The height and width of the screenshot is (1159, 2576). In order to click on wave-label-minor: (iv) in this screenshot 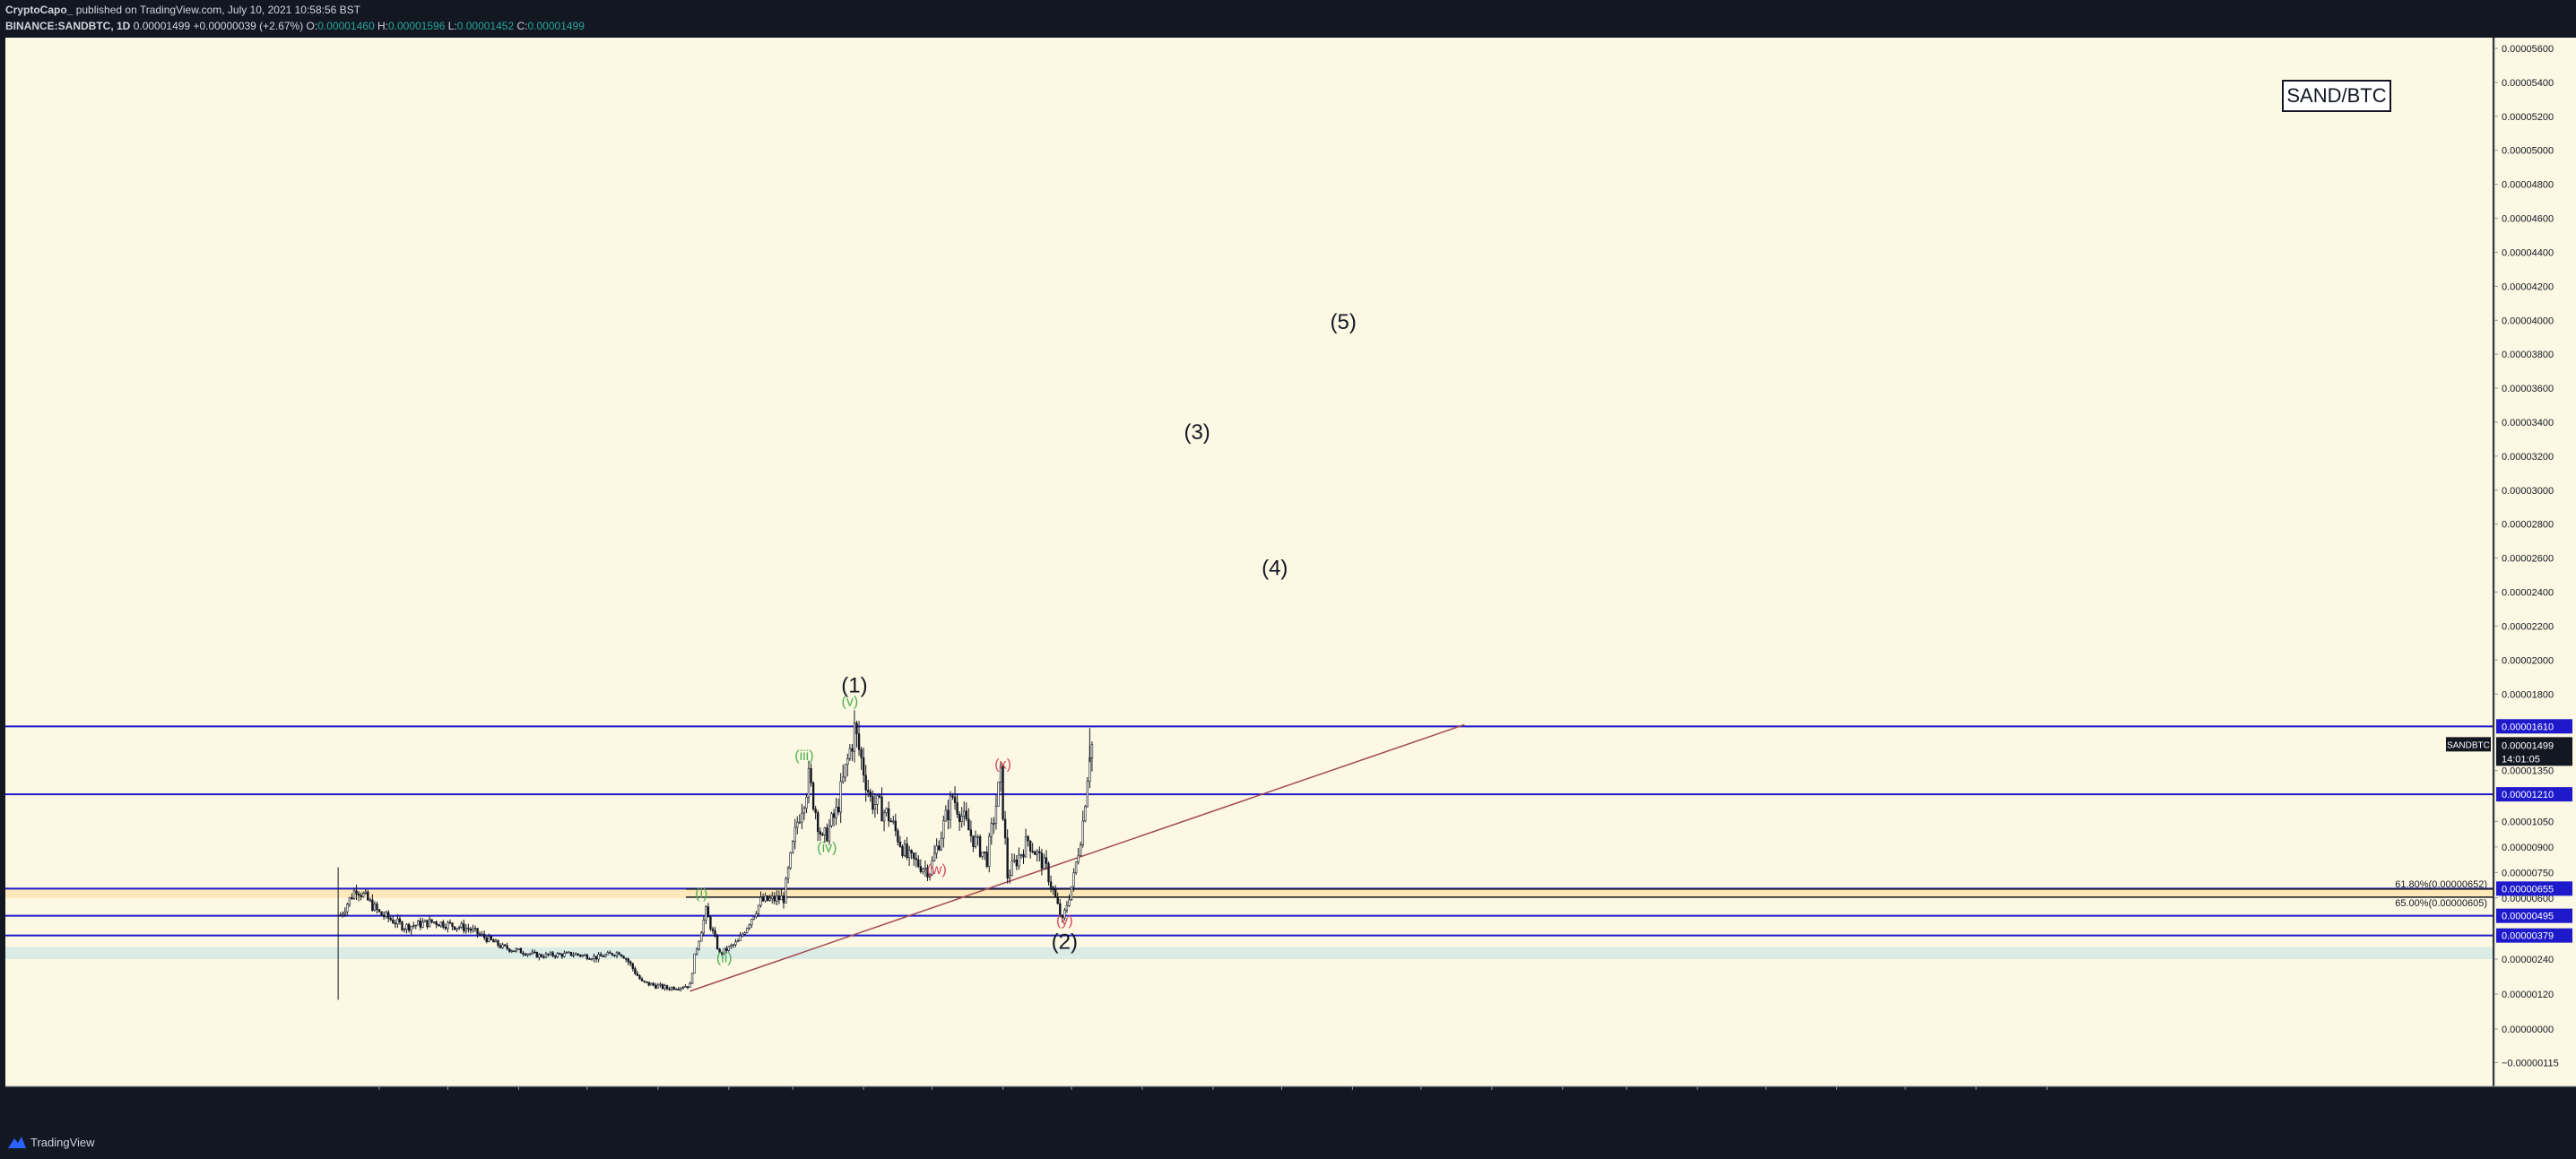, I will do `click(827, 848)`.